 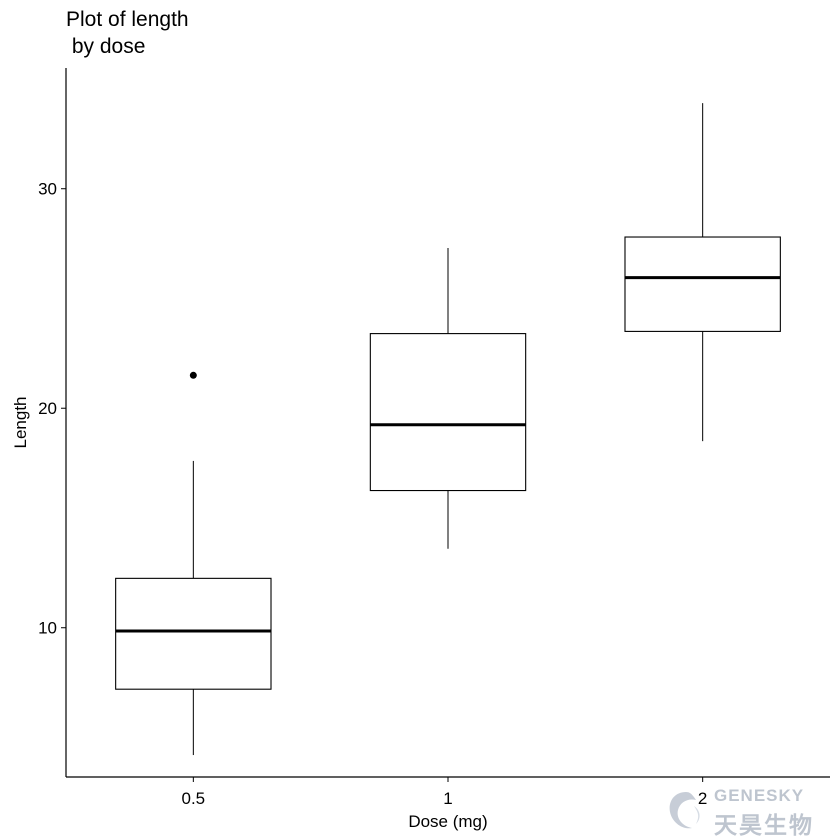 I want to click on watermark-text-cn: 天昊生物, so click(x=764, y=826).